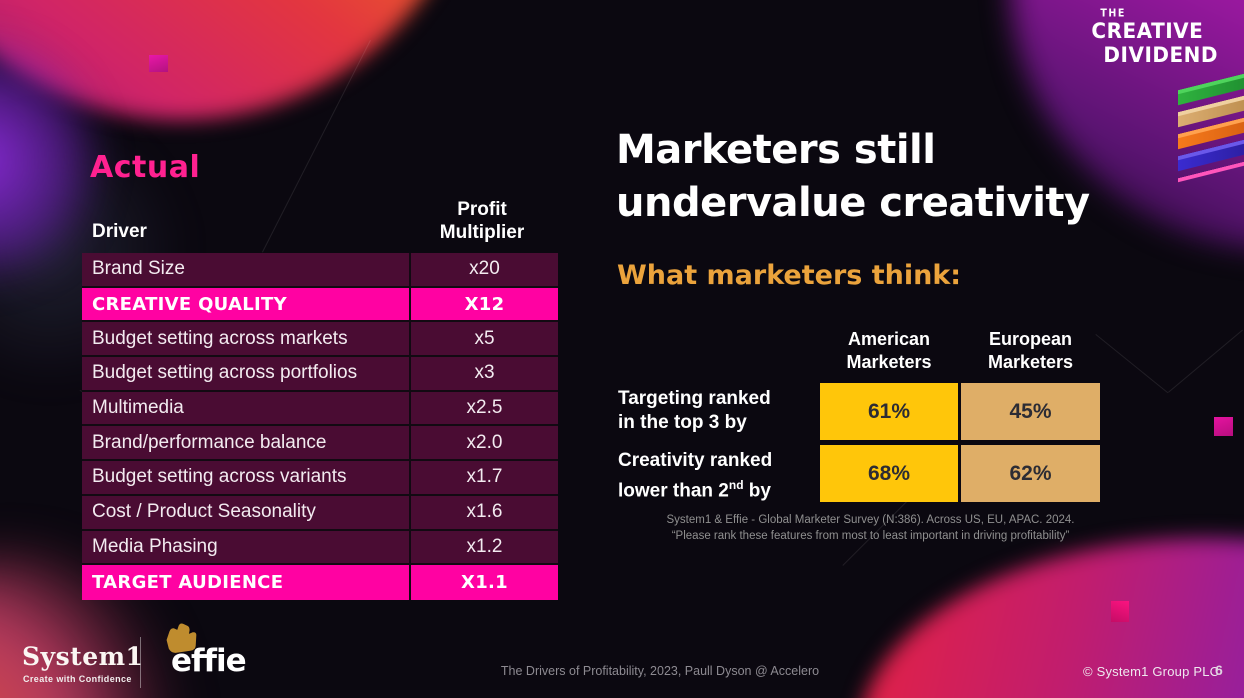 This screenshot has height=698, width=1244. What do you see at coordinates (483, 547) in the screenshot?
I see `multiplier-cell: x1.2` at bounding box center [483, 547].